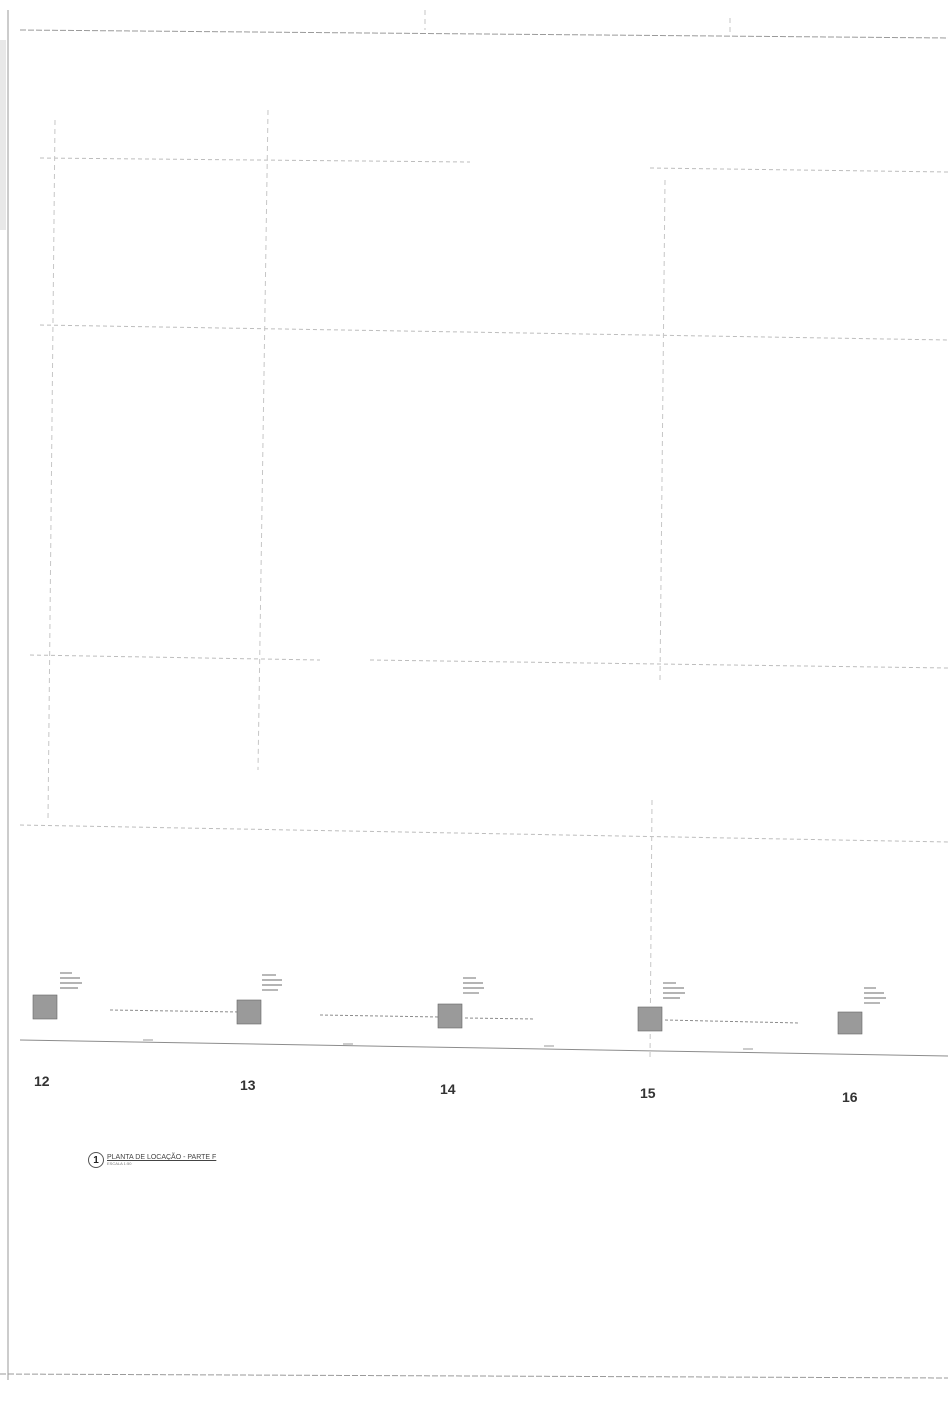 Image resolution: width=948 pixels, height=1401 pixels. Describe the element at coordinates (483, 34) in the screenshot. I see `sheet-top-border` at that location.